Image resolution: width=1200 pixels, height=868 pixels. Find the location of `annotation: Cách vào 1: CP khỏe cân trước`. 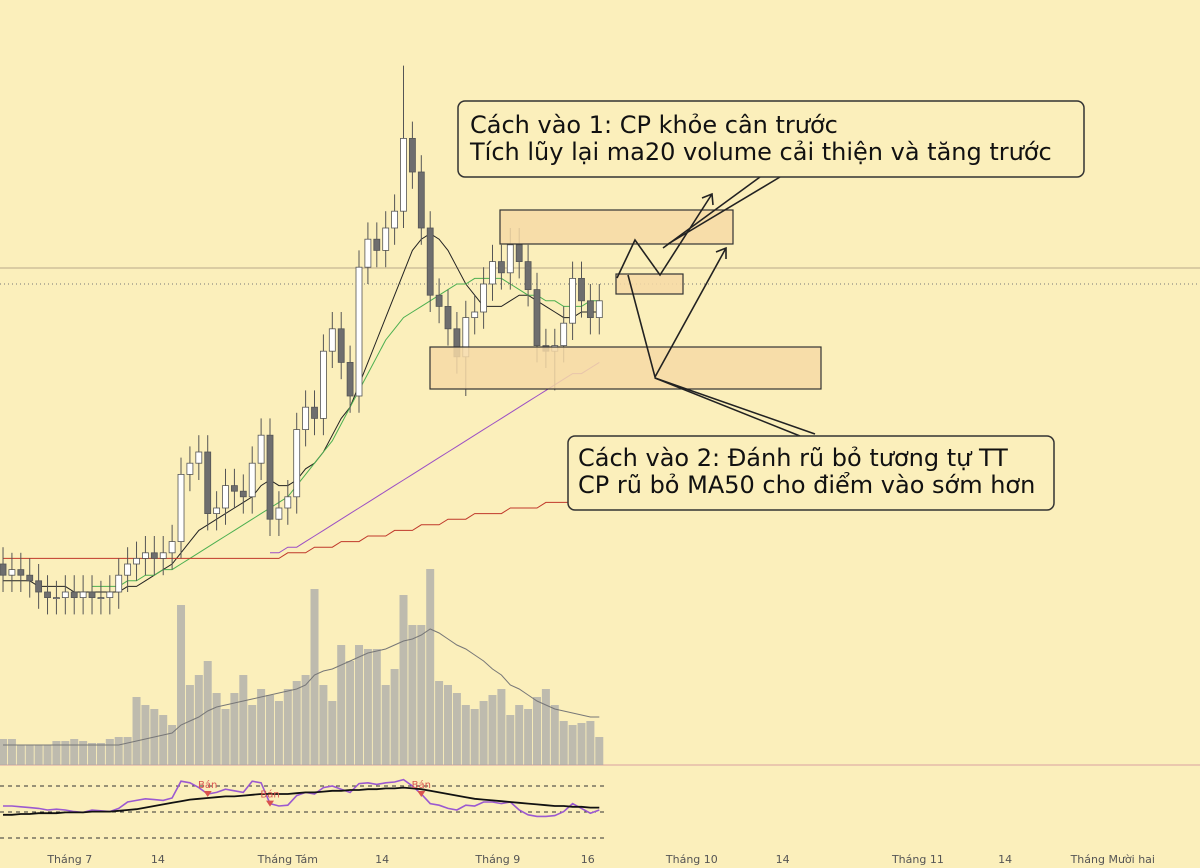

annotation: Cách vào 1: CP khỏe cân trước is located at coordinates (654, 125).